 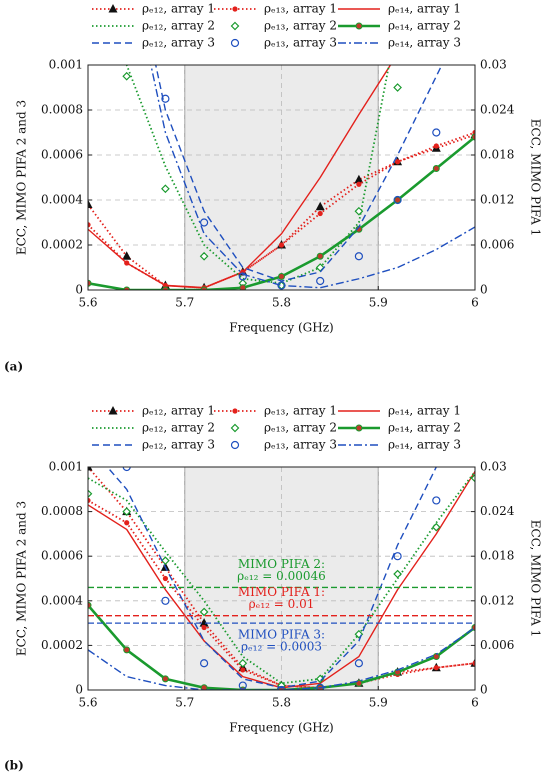 I want to click on threshold-text: ρₑ₁₂ = 0.00046, so click(x=281, y=576).